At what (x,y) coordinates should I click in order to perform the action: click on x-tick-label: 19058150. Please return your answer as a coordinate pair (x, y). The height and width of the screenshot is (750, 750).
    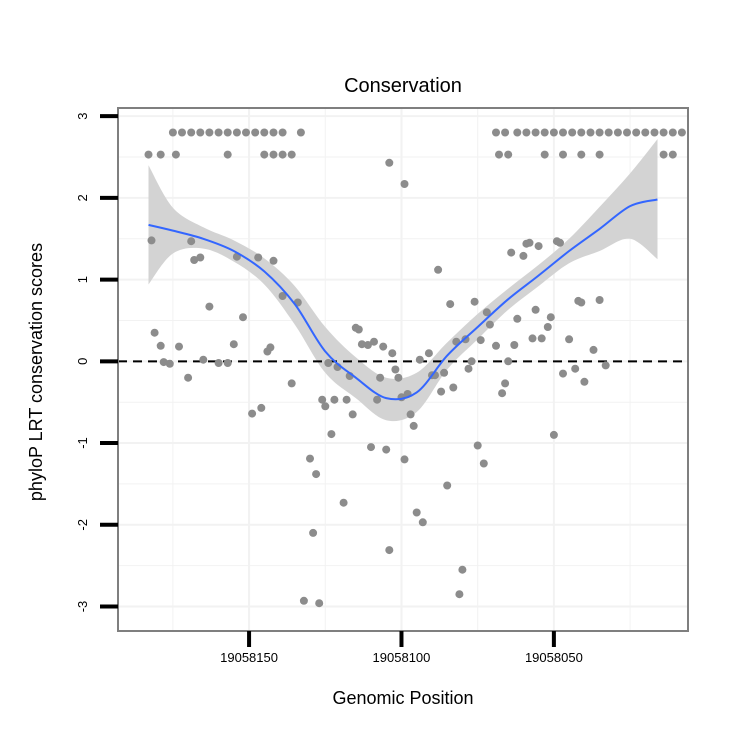
    Looking at the image, I should click on (249, 657).